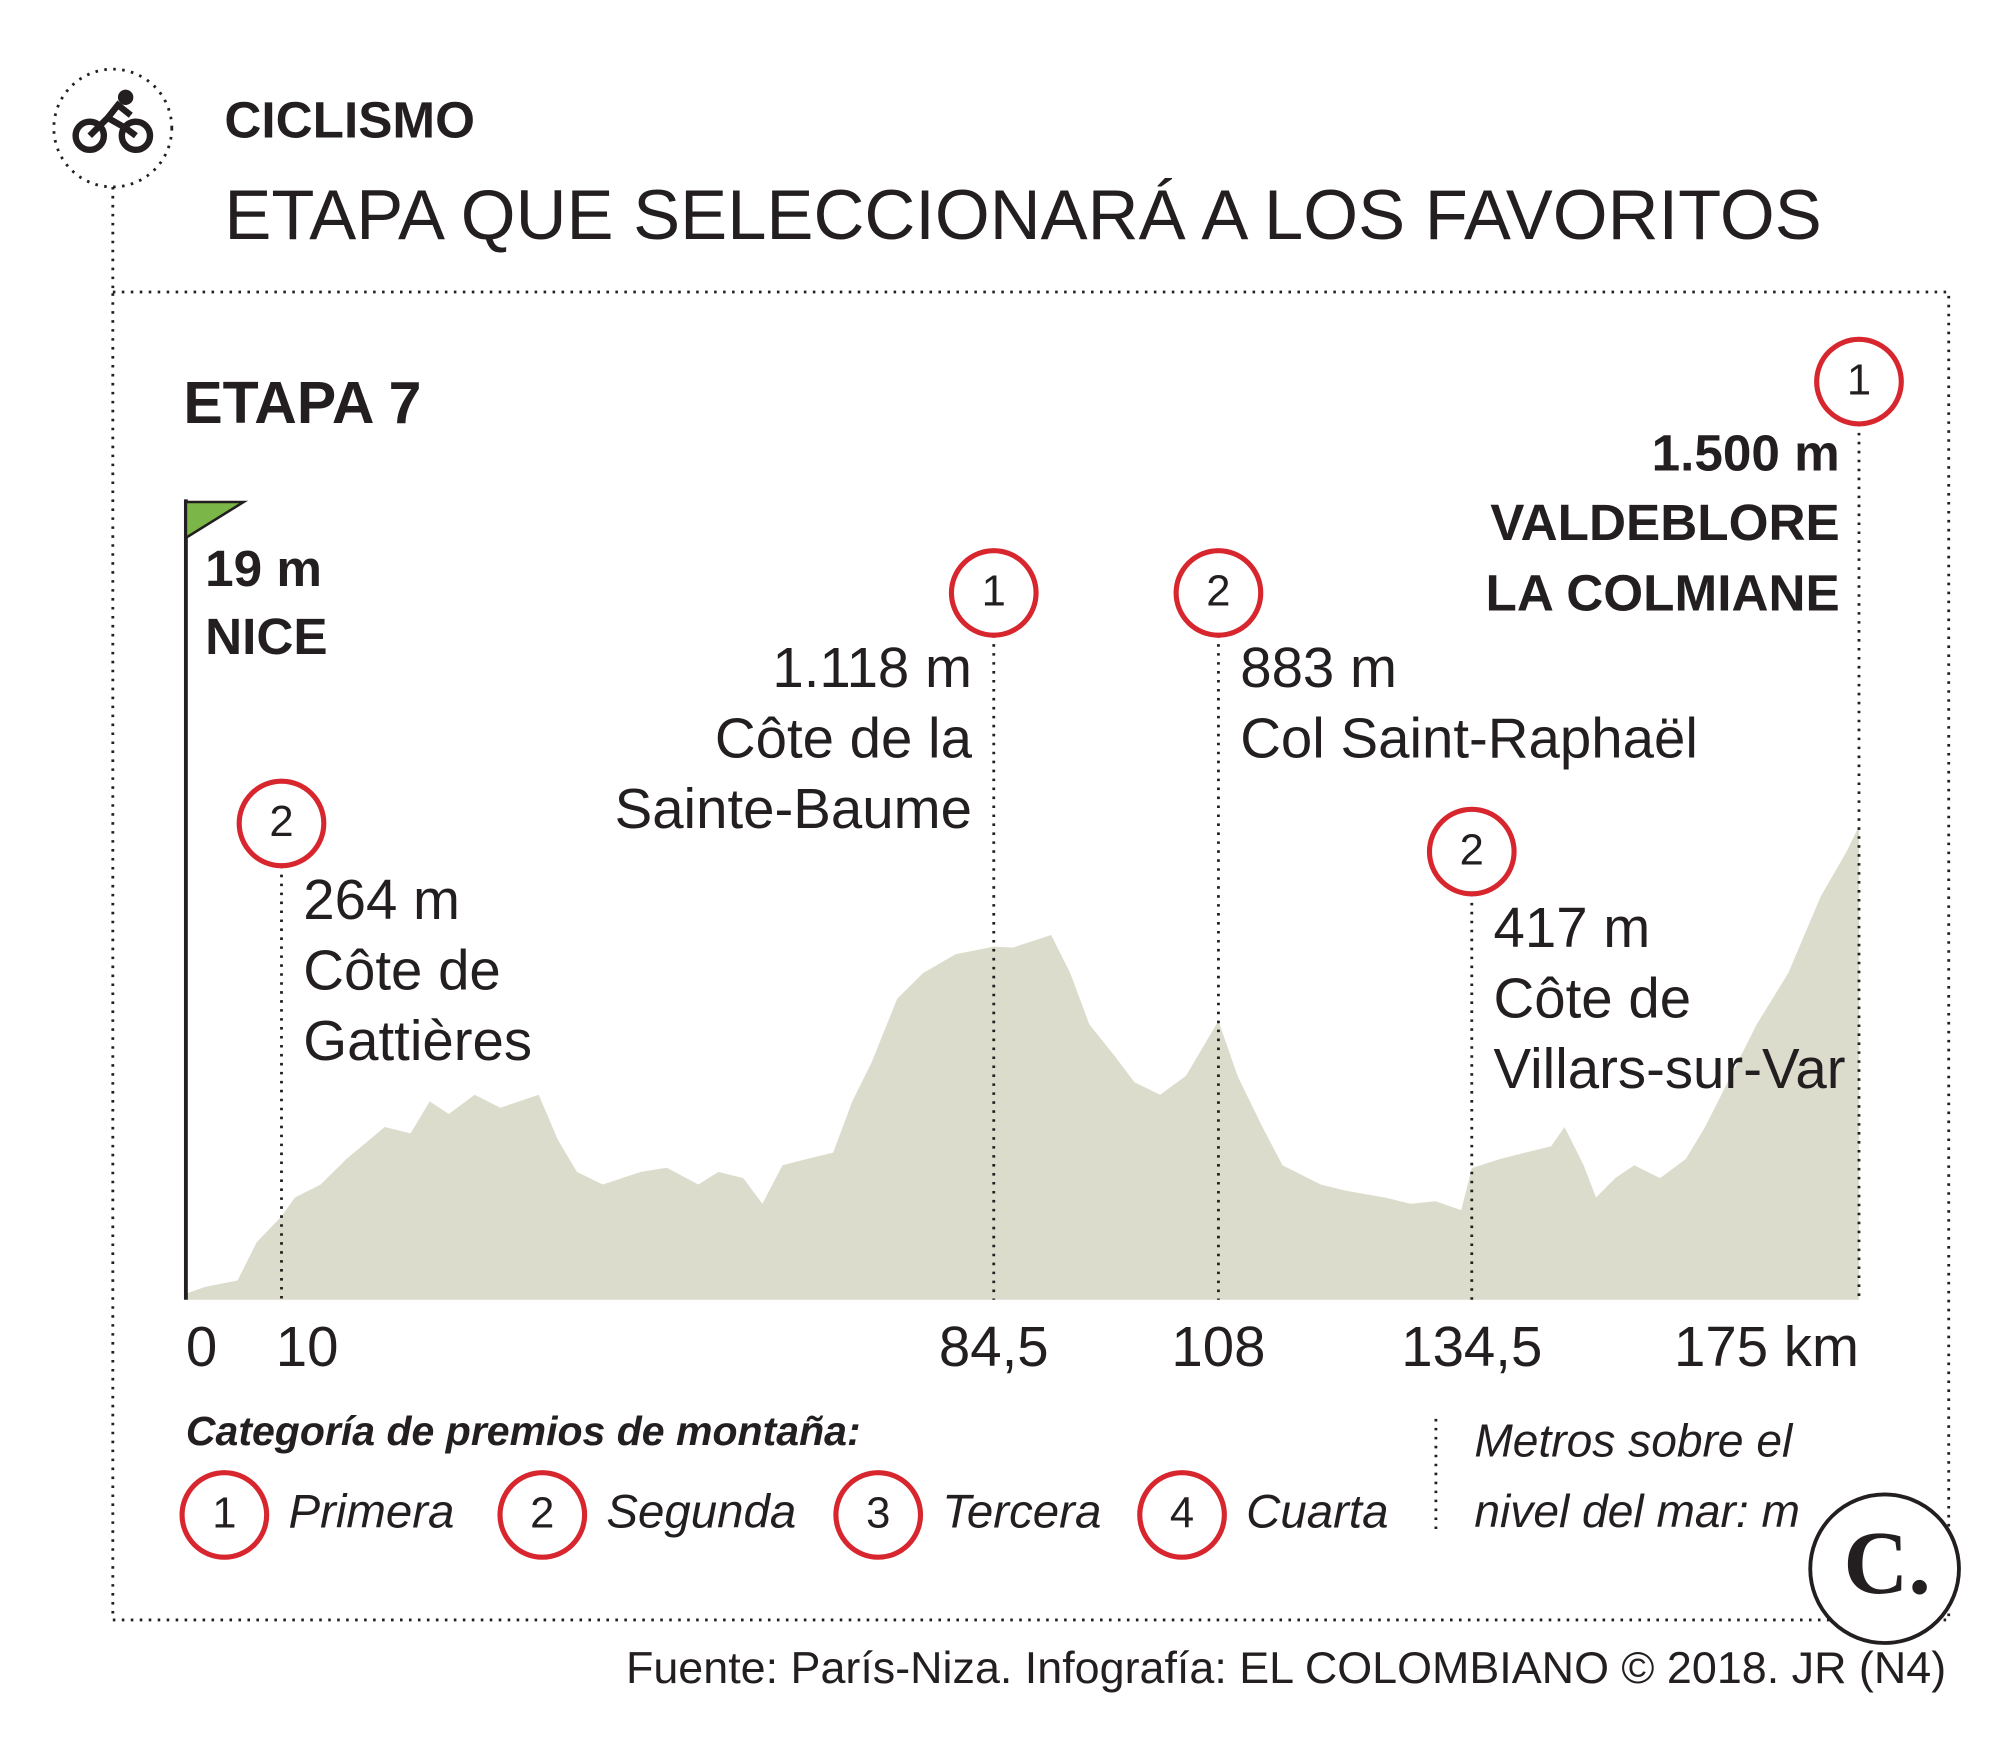 The width and height of the screenshot is (2000, 1748). I want to click on chart-title: ETAPA 7, so click(302, 403).